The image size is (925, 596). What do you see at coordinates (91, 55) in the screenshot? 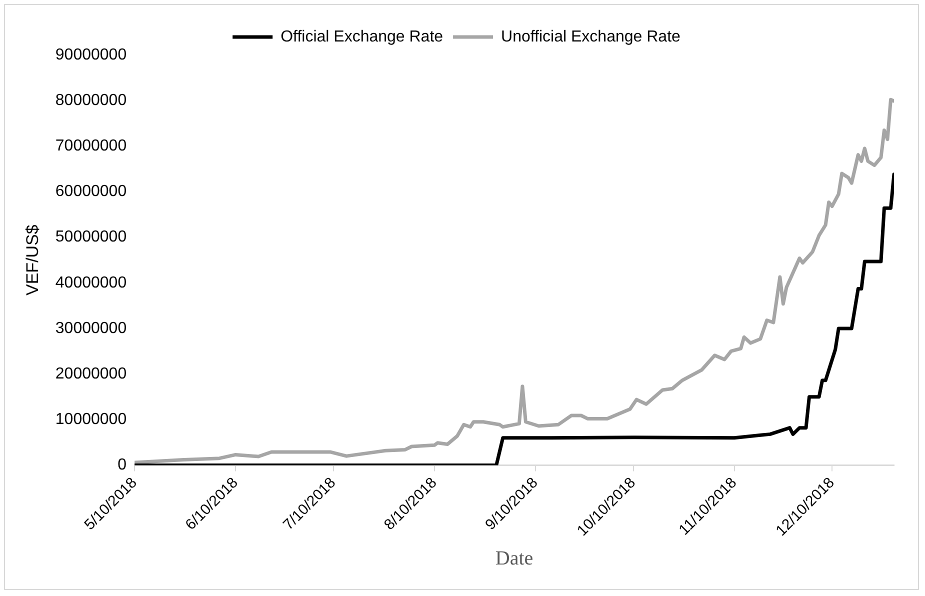
I see `y-tick-label: 90000000` at bounding box center [91, 55].